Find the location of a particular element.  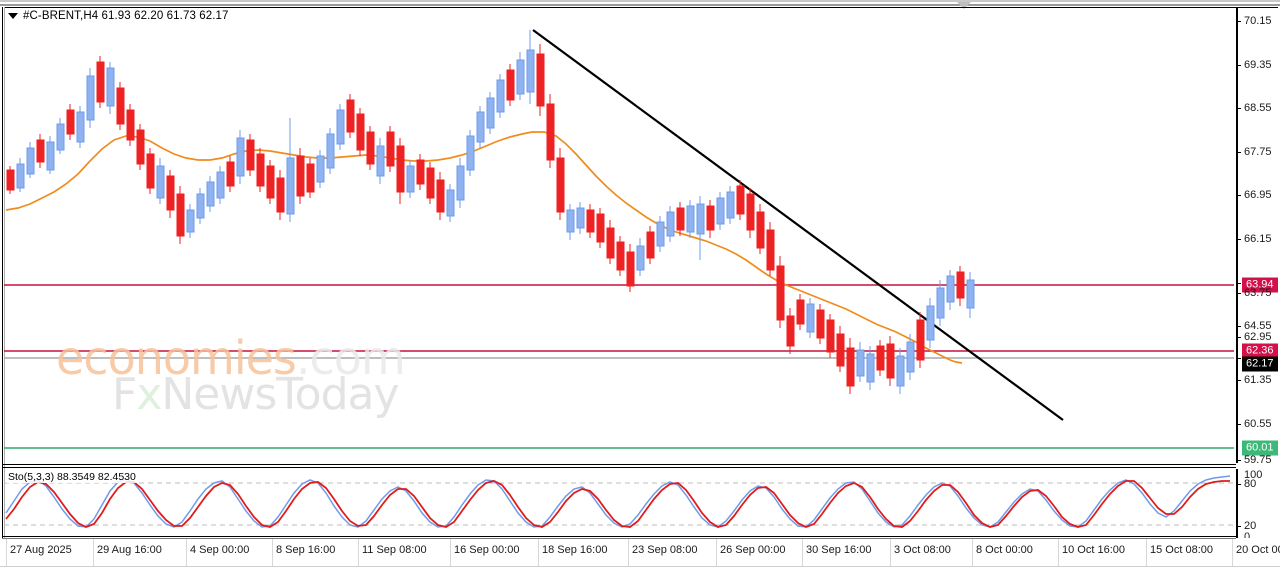

stochastic-pane is located at coordinates (619, 503).